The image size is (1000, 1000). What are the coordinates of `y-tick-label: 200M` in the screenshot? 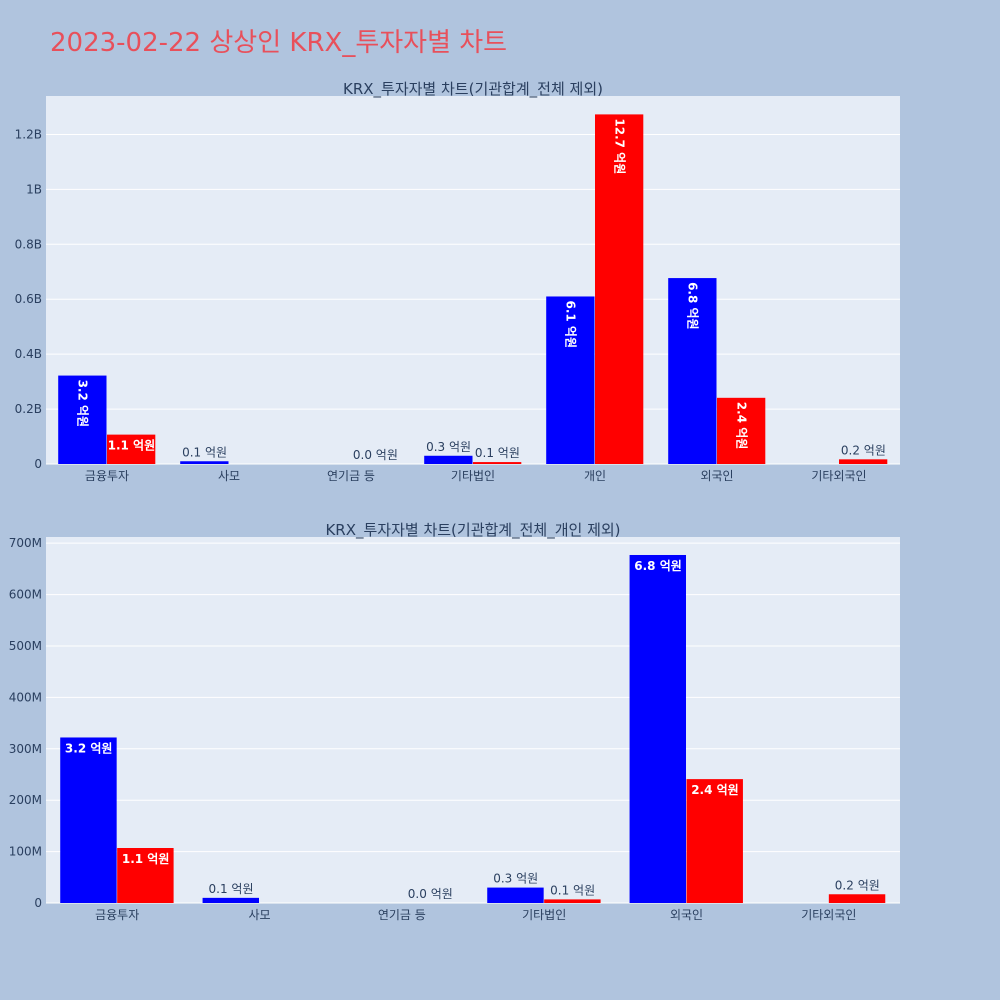 It's located at (25, 800).